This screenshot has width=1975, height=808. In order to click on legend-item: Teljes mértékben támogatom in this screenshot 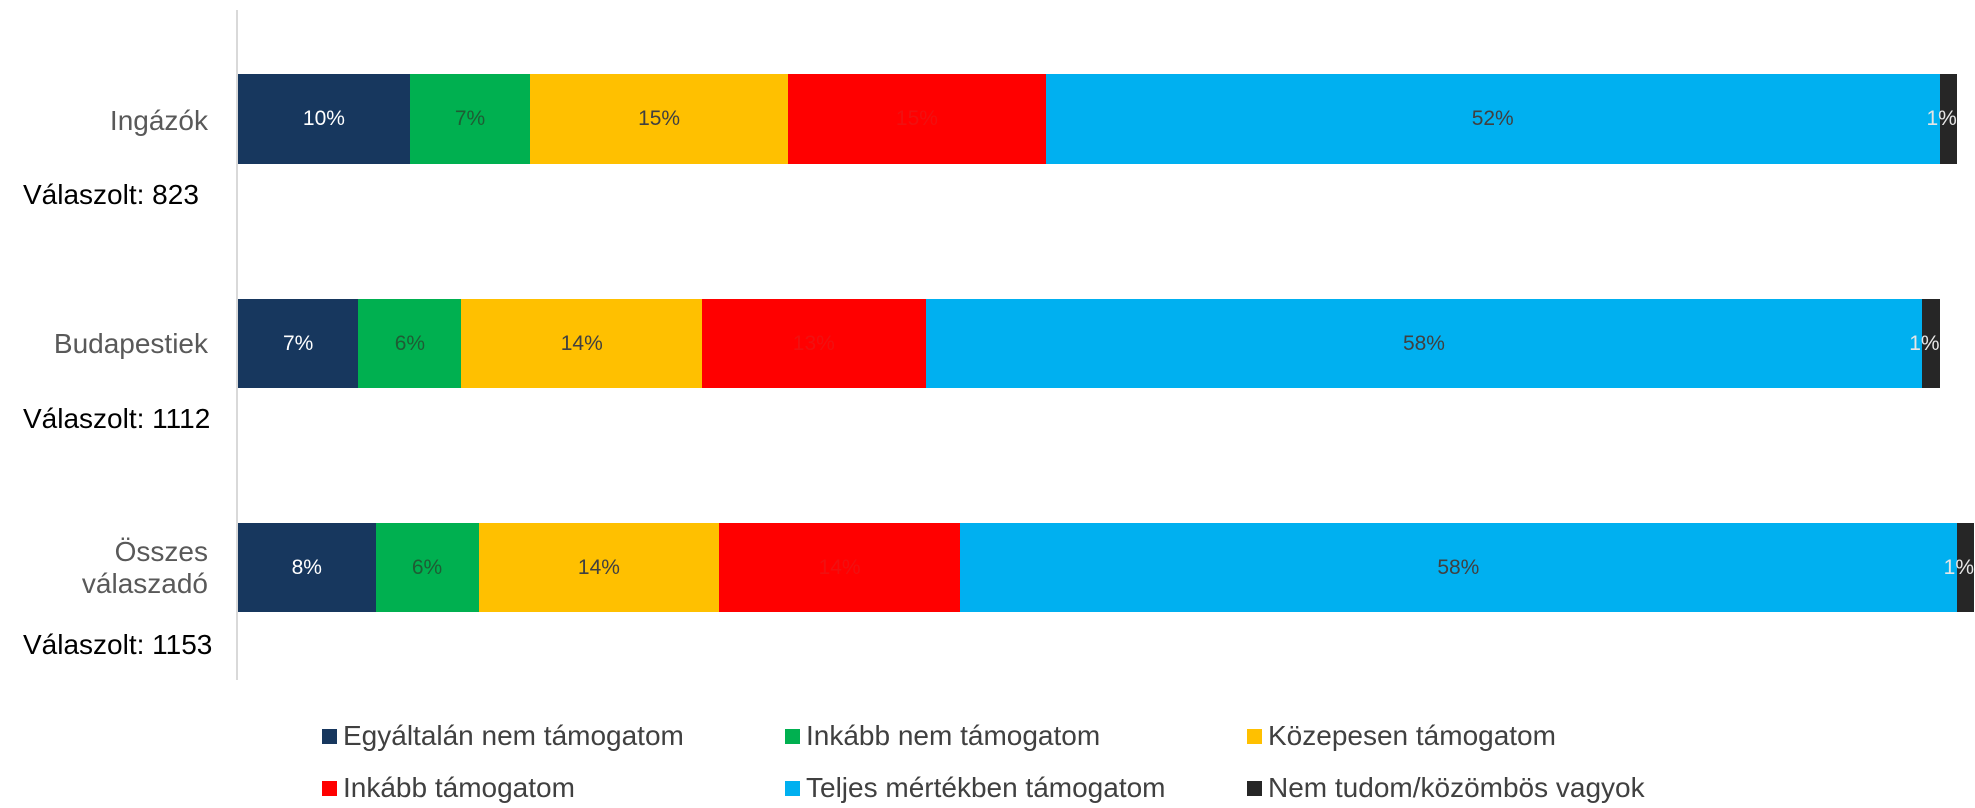, I will do `click(975, 788)`.